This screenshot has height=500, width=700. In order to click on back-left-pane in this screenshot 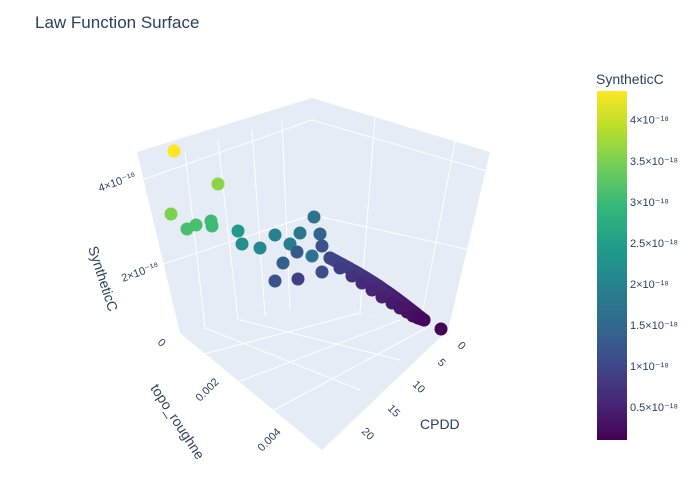, I will do `click(224, 215)`.